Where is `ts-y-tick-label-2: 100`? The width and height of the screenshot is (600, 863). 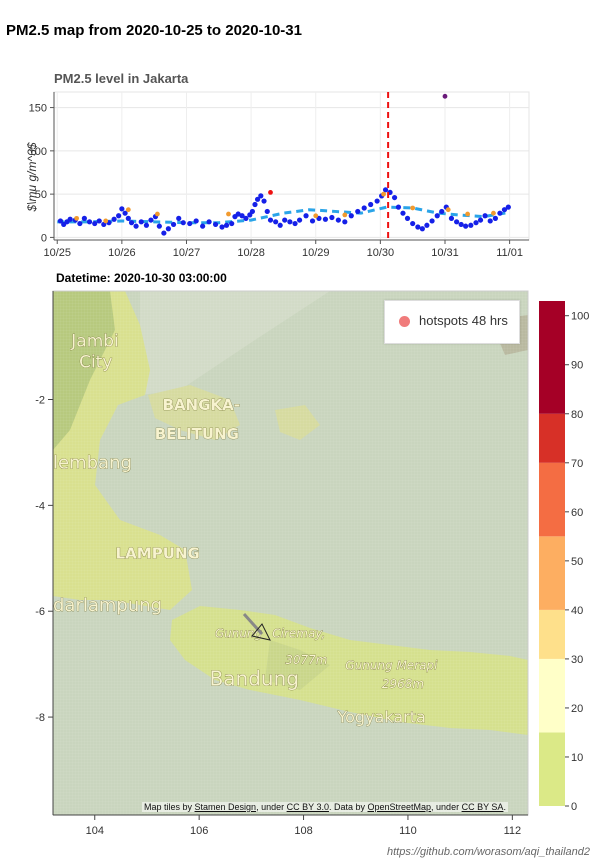 ts-y-tick-label-2: 100 is located at coordinates (38, 152).